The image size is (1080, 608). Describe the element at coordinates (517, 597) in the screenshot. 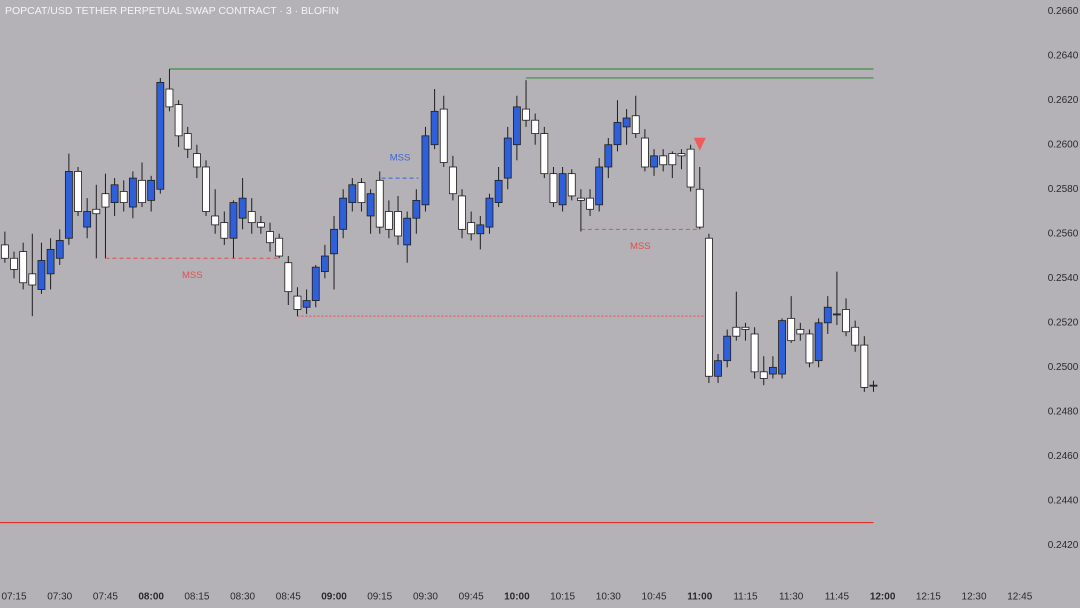

I see `x-tick-label: 10:00` at that location.